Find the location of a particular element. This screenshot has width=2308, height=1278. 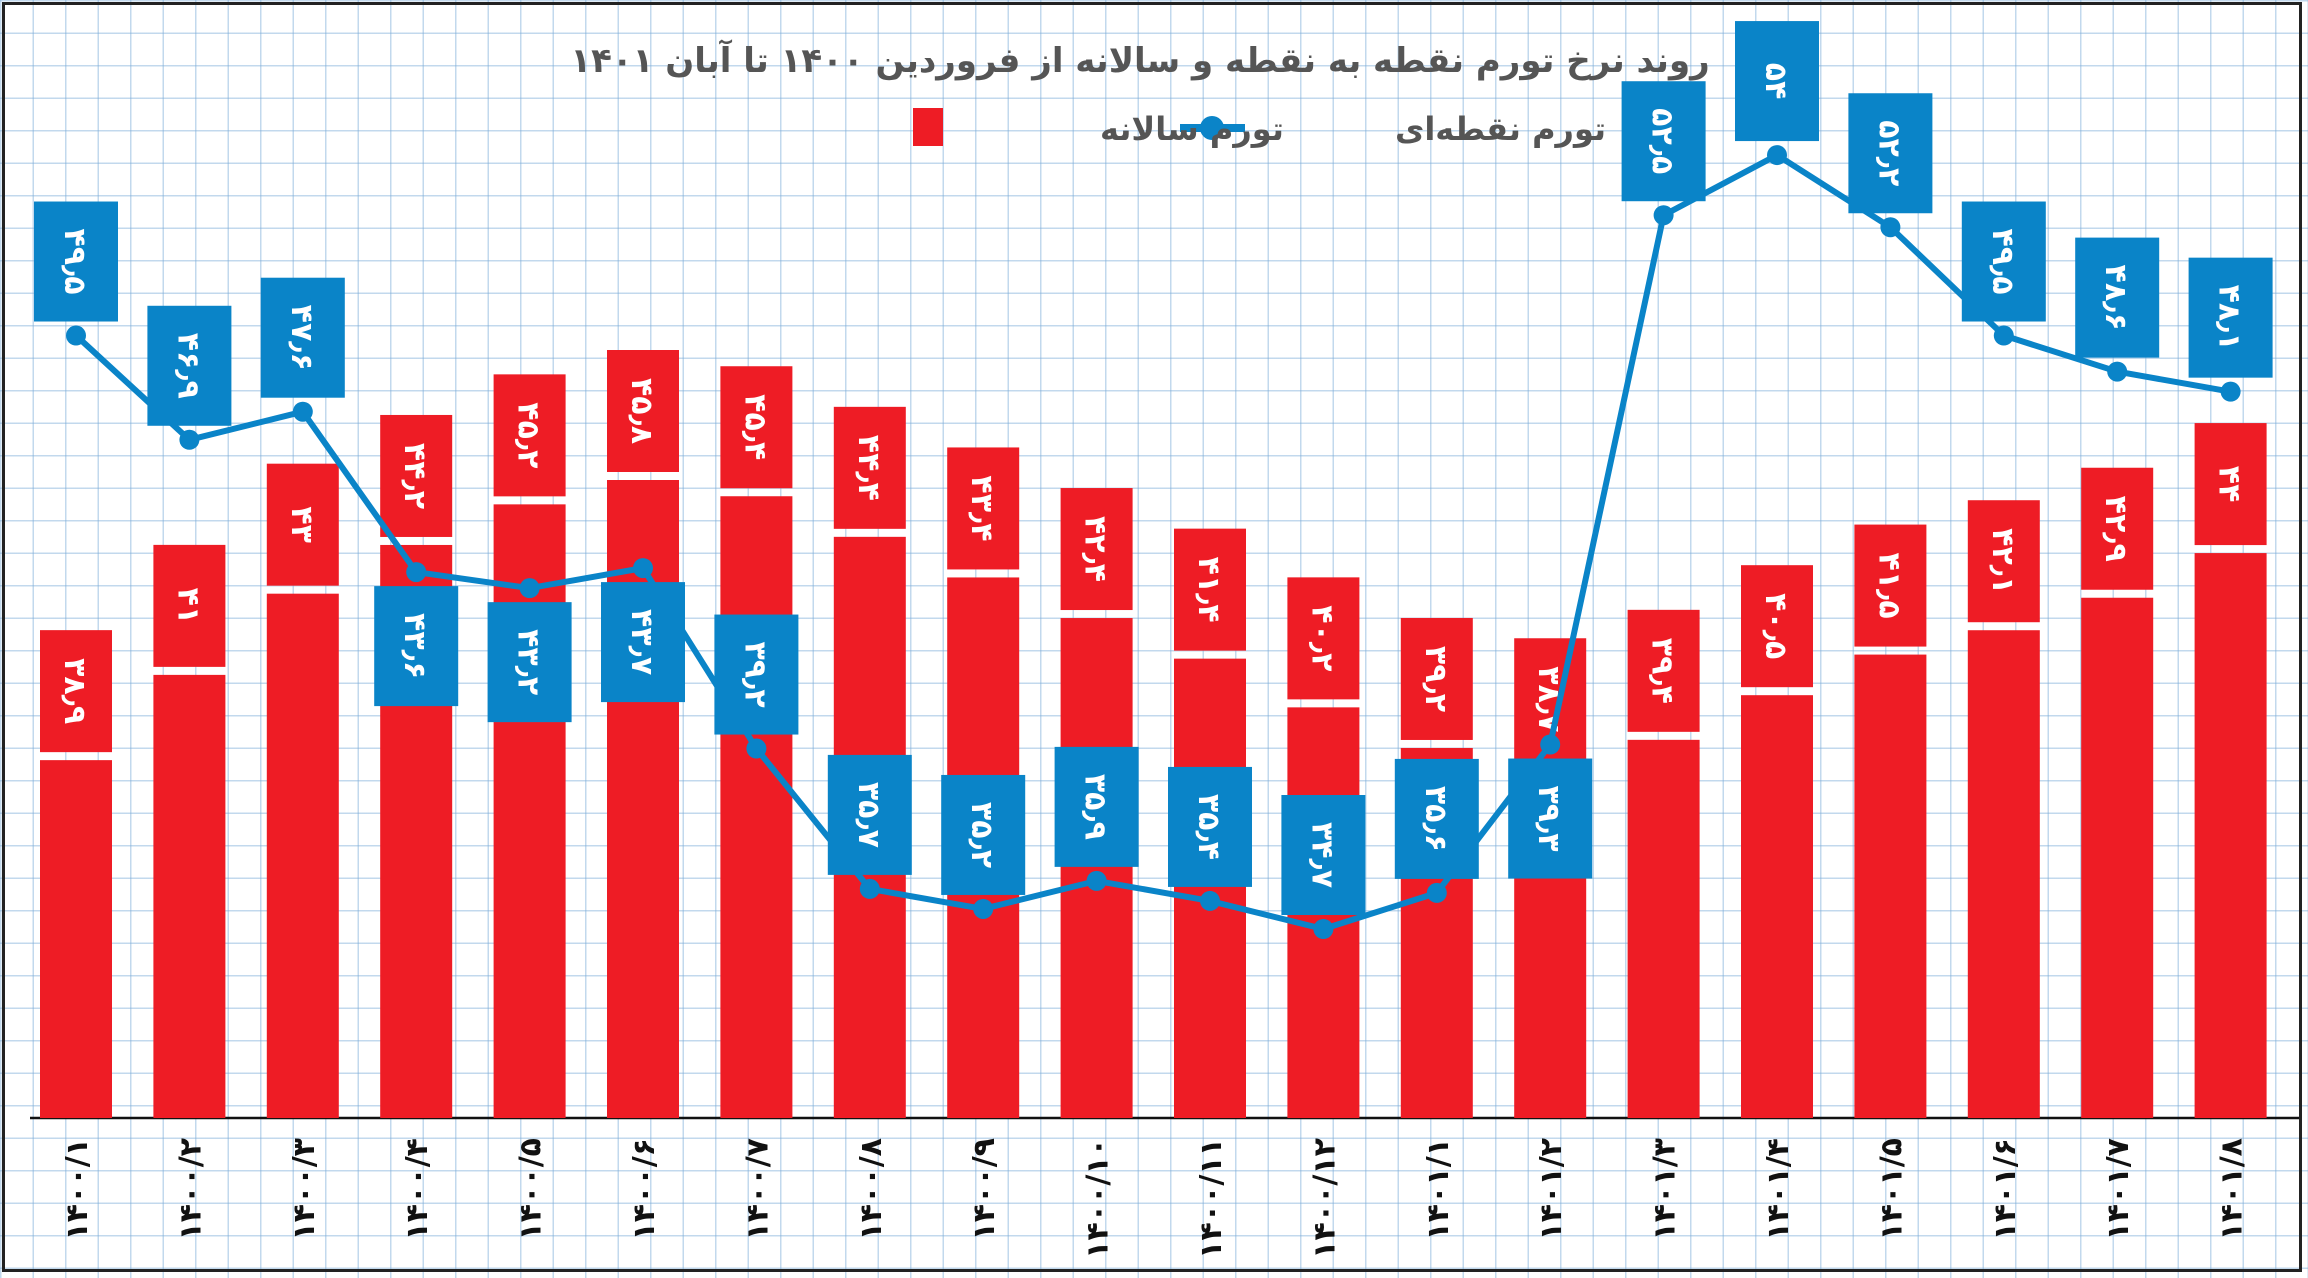

point-value-label: ۵۲٫۲ is located at coordinates (1888, 153).